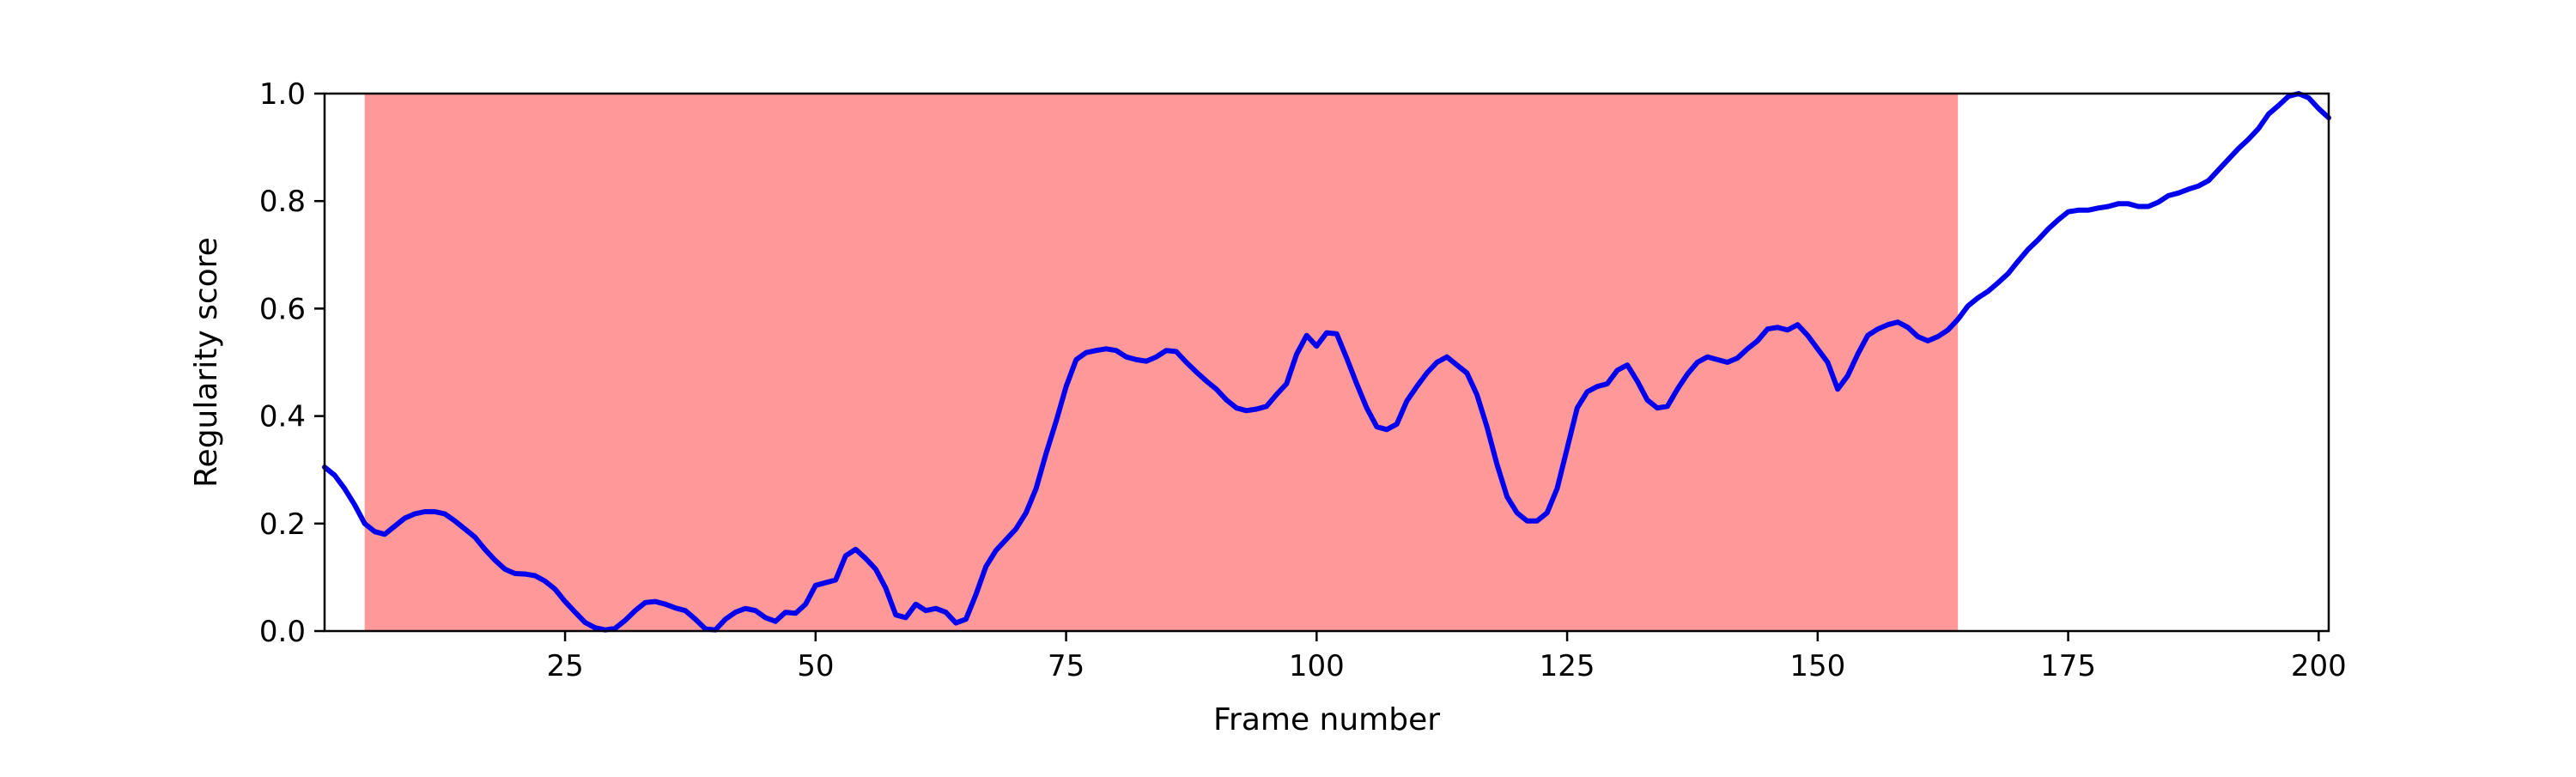 This screenshot has height=777, width=2576. Describe the element at coordinates (2319, 666) in the screenshot. I see `x-tick-label: 200` at that location.